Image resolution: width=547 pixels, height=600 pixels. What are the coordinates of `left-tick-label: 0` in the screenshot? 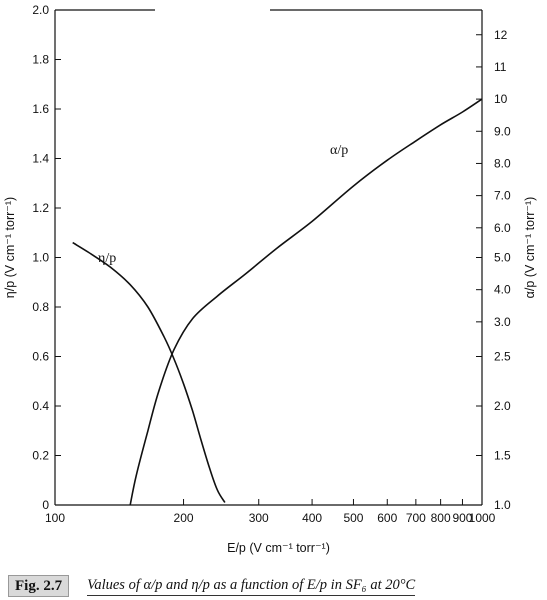 It's located at (45, 505).